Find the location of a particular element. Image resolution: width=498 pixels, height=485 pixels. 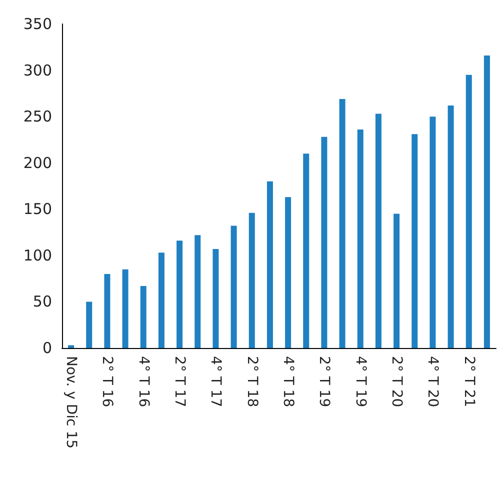

x-tick-label: 2° T 18 is located at coordinates (252, 382).